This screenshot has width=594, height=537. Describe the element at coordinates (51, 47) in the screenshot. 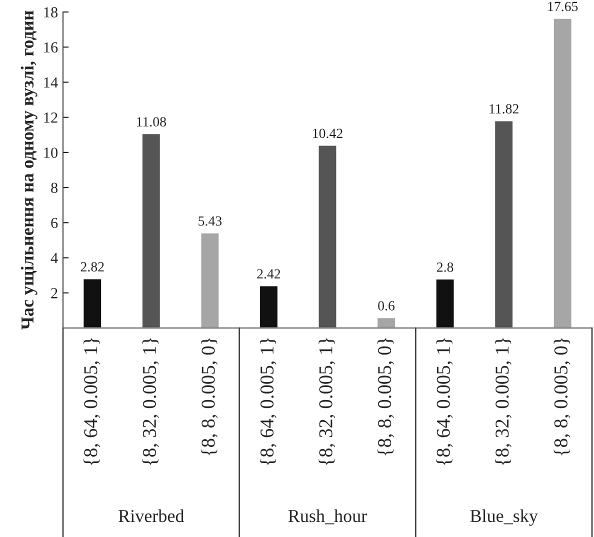

I see `y-tick-label: 16` at that location.